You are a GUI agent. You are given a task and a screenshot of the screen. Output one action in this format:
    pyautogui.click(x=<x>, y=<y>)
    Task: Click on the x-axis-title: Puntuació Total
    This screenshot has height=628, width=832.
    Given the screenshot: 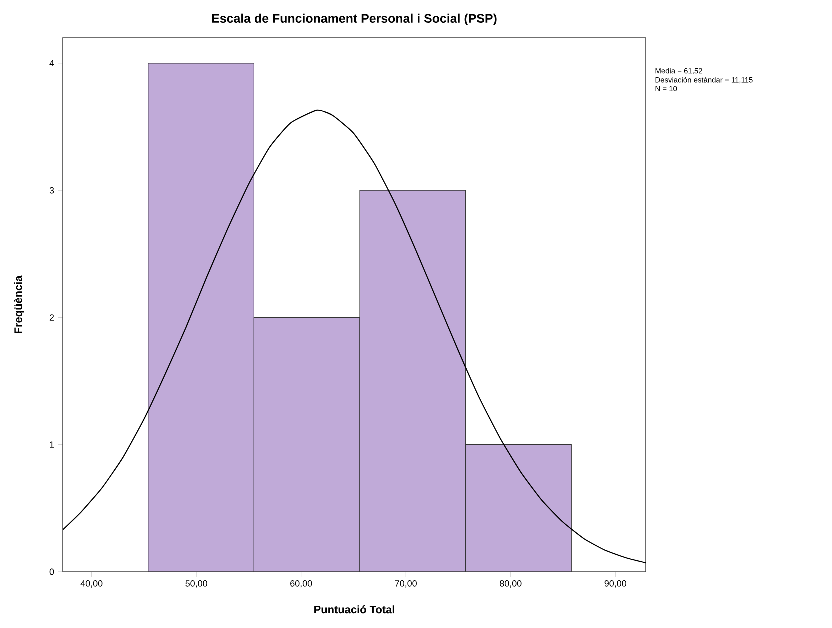 What is the action you would take?
    pyautogui.click(x=354, y=610)
    